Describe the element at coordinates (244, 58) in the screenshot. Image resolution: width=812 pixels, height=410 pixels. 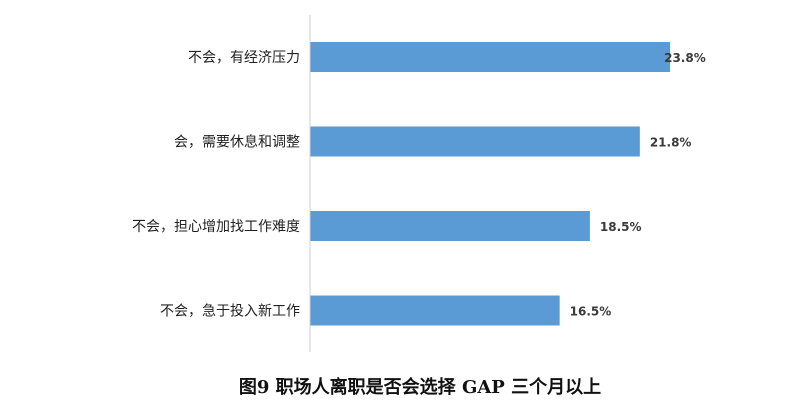
I see `category-label-1: 不会，有经济压力` at that location.